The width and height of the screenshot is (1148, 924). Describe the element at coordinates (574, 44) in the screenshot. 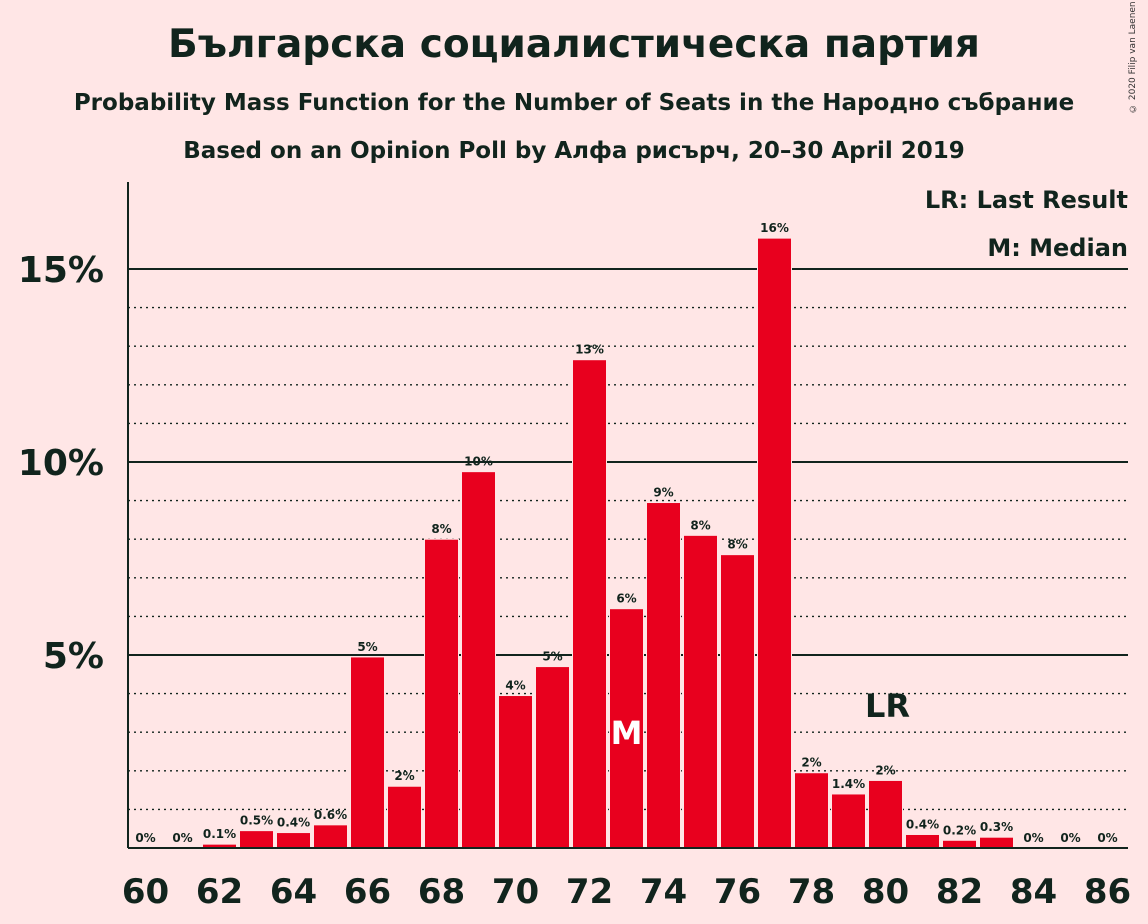

I see `chart-title: Българска социалистическа партия` at that location.